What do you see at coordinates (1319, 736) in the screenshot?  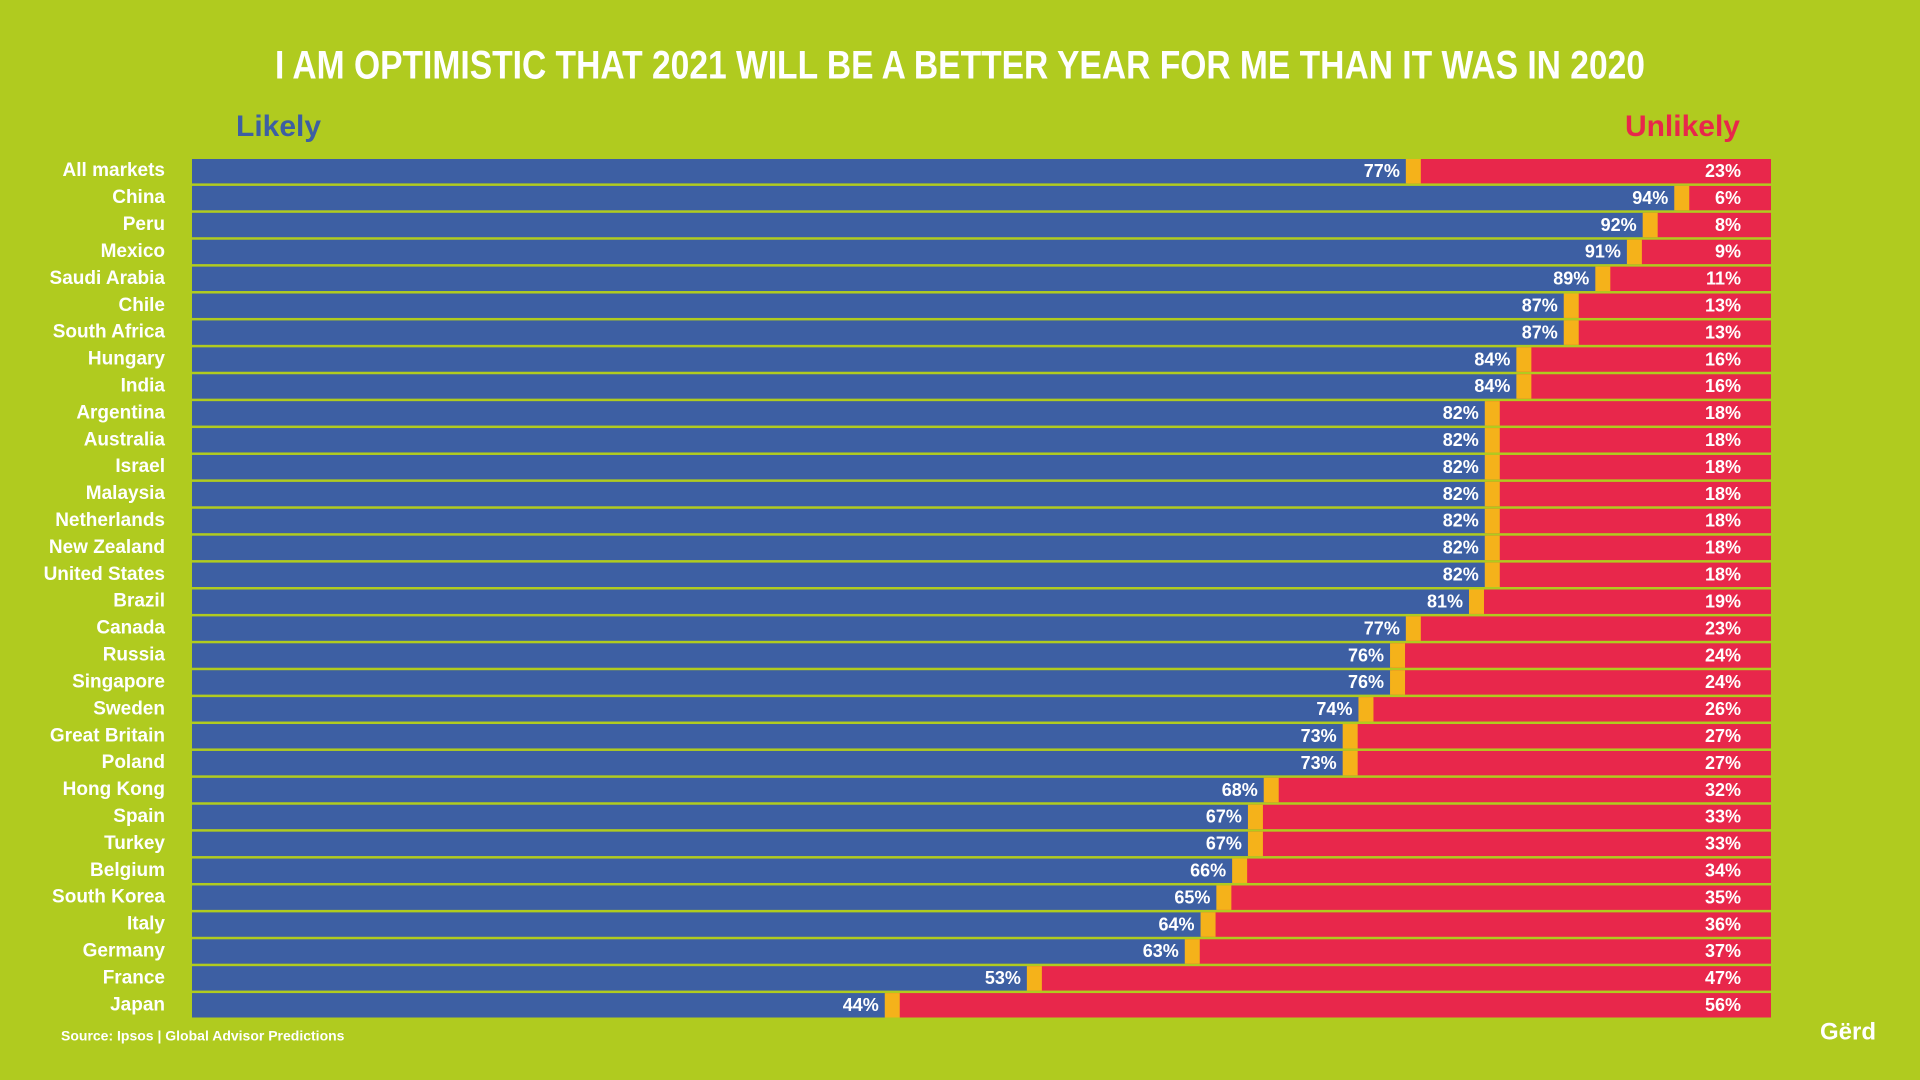 I see `value-label: 73%` at bounding box center [1319, 736].